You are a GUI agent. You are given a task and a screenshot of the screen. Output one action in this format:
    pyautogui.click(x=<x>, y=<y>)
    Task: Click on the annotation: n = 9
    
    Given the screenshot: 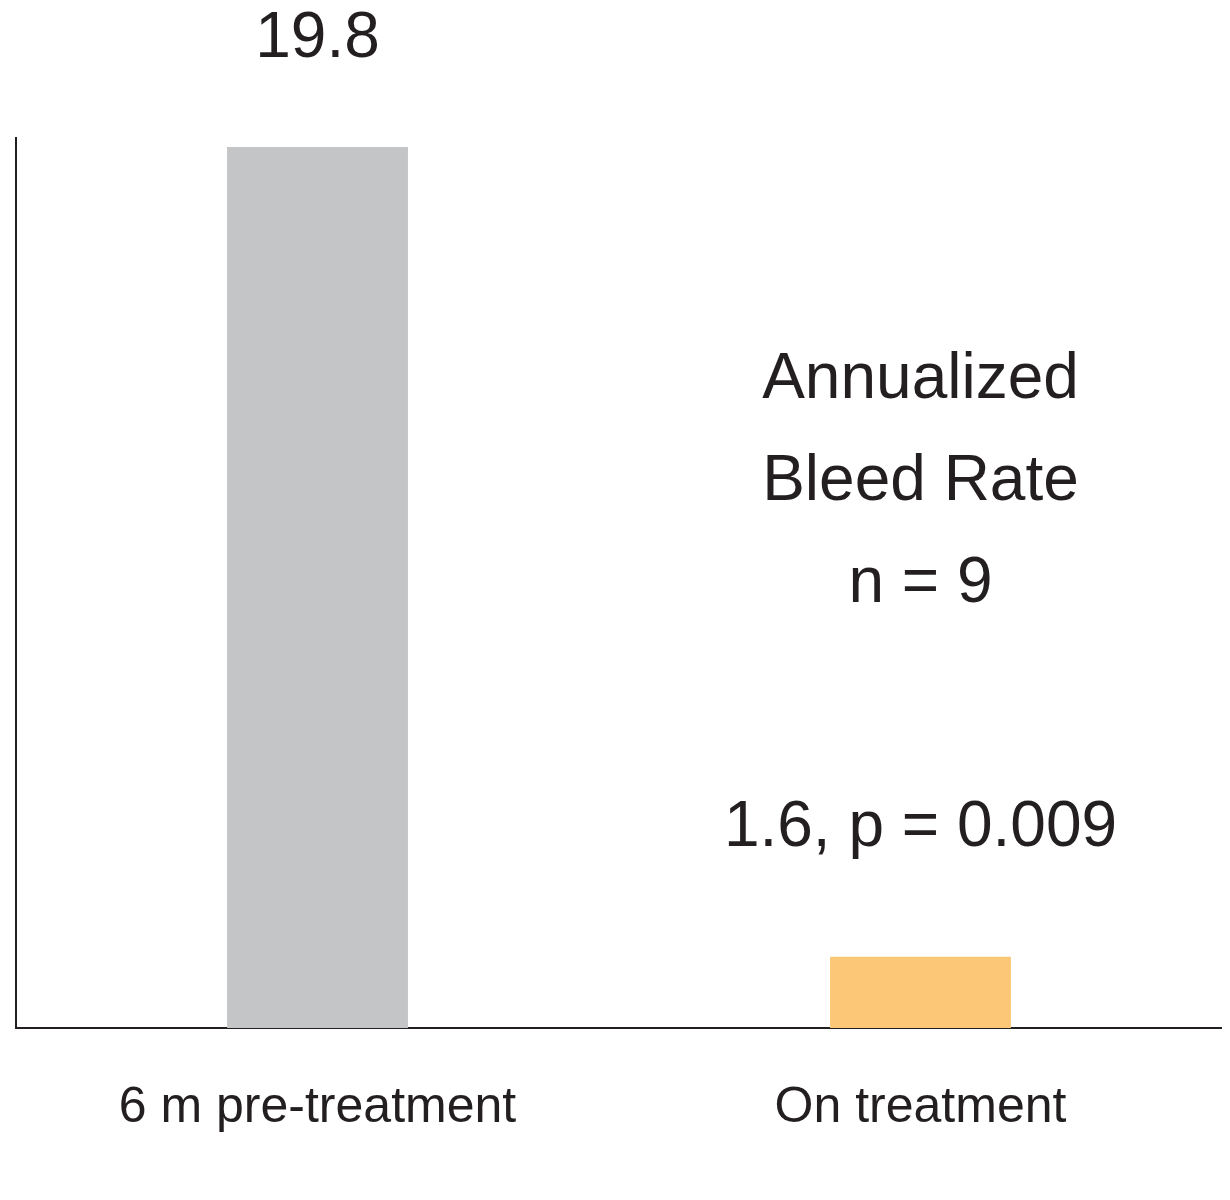 What is the action you would take?
    pyautogui.click(x=920, y=580)
    